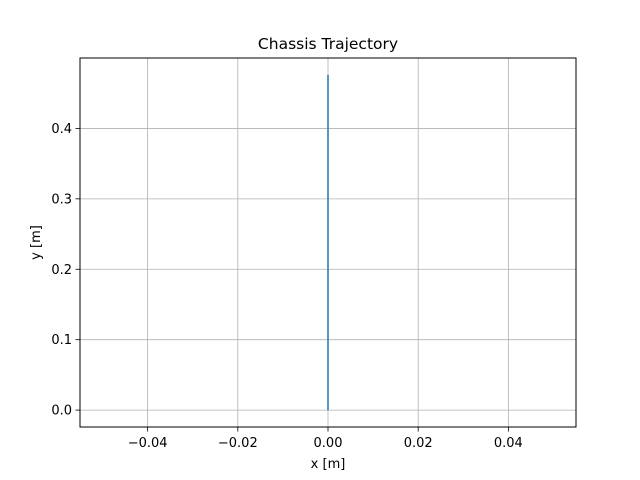 The height and width of the screenshot is (480, 640). I want to click on x-tick-label: 0.02, so click(418, 443).